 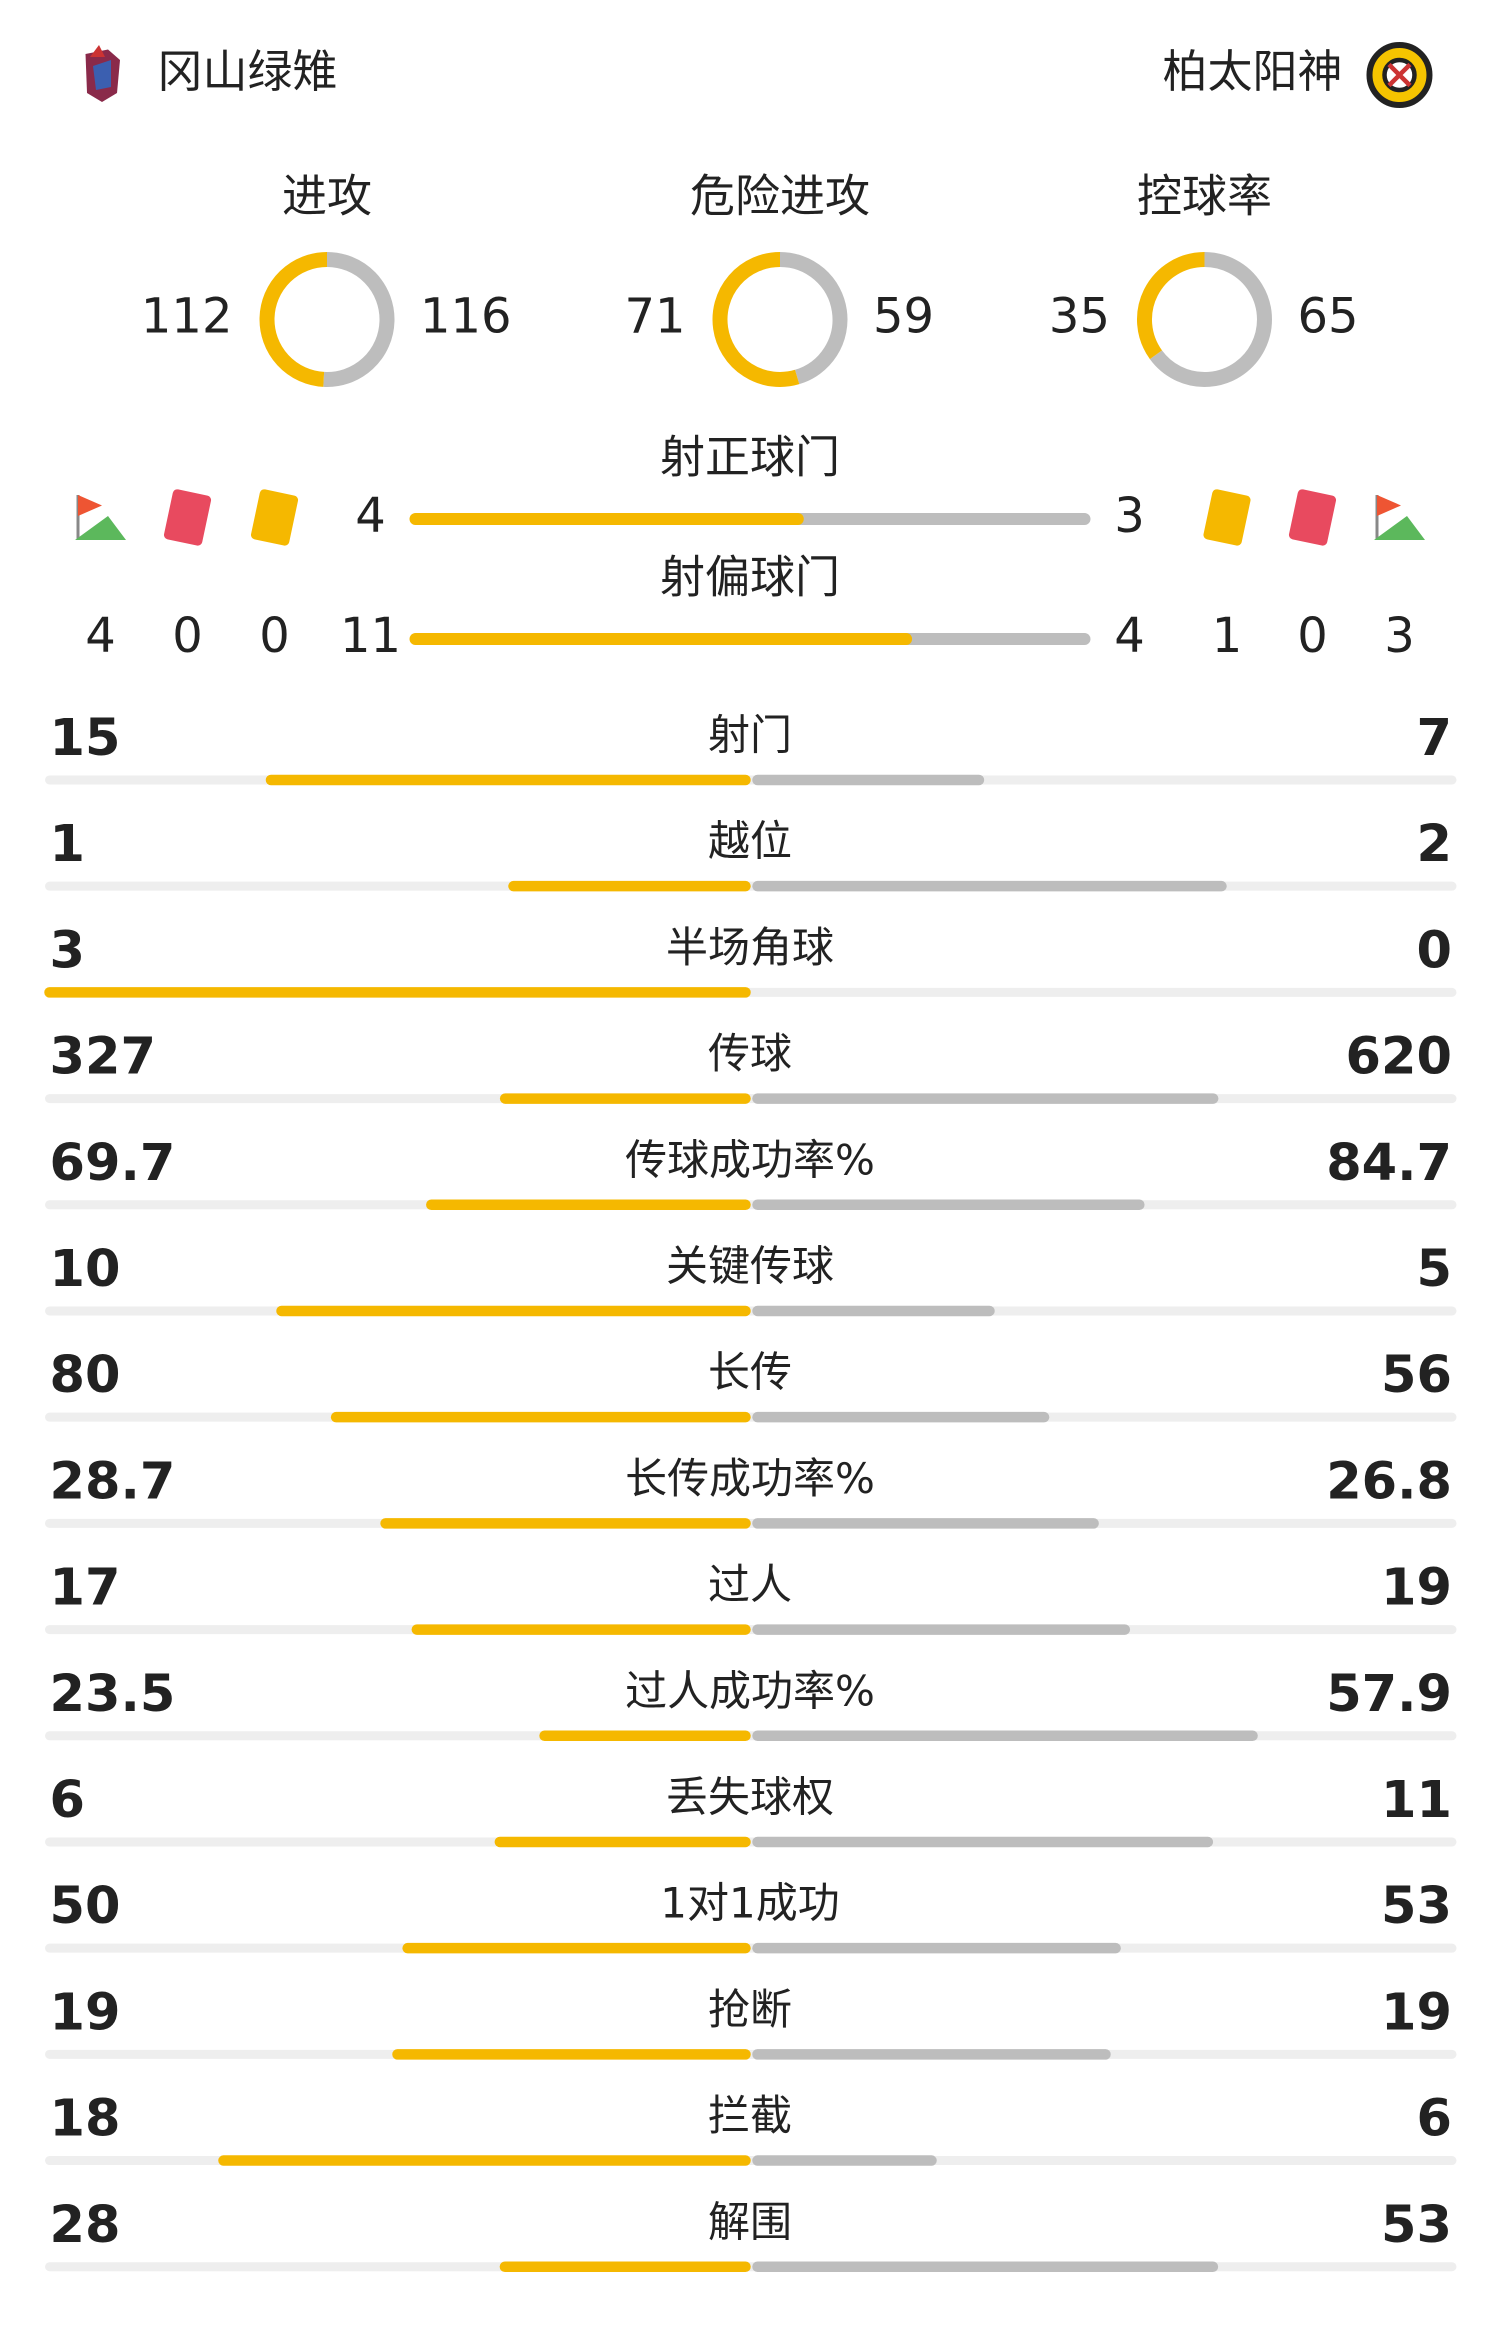 I want to click on home-value: 28, so click(x=85, y=2225).